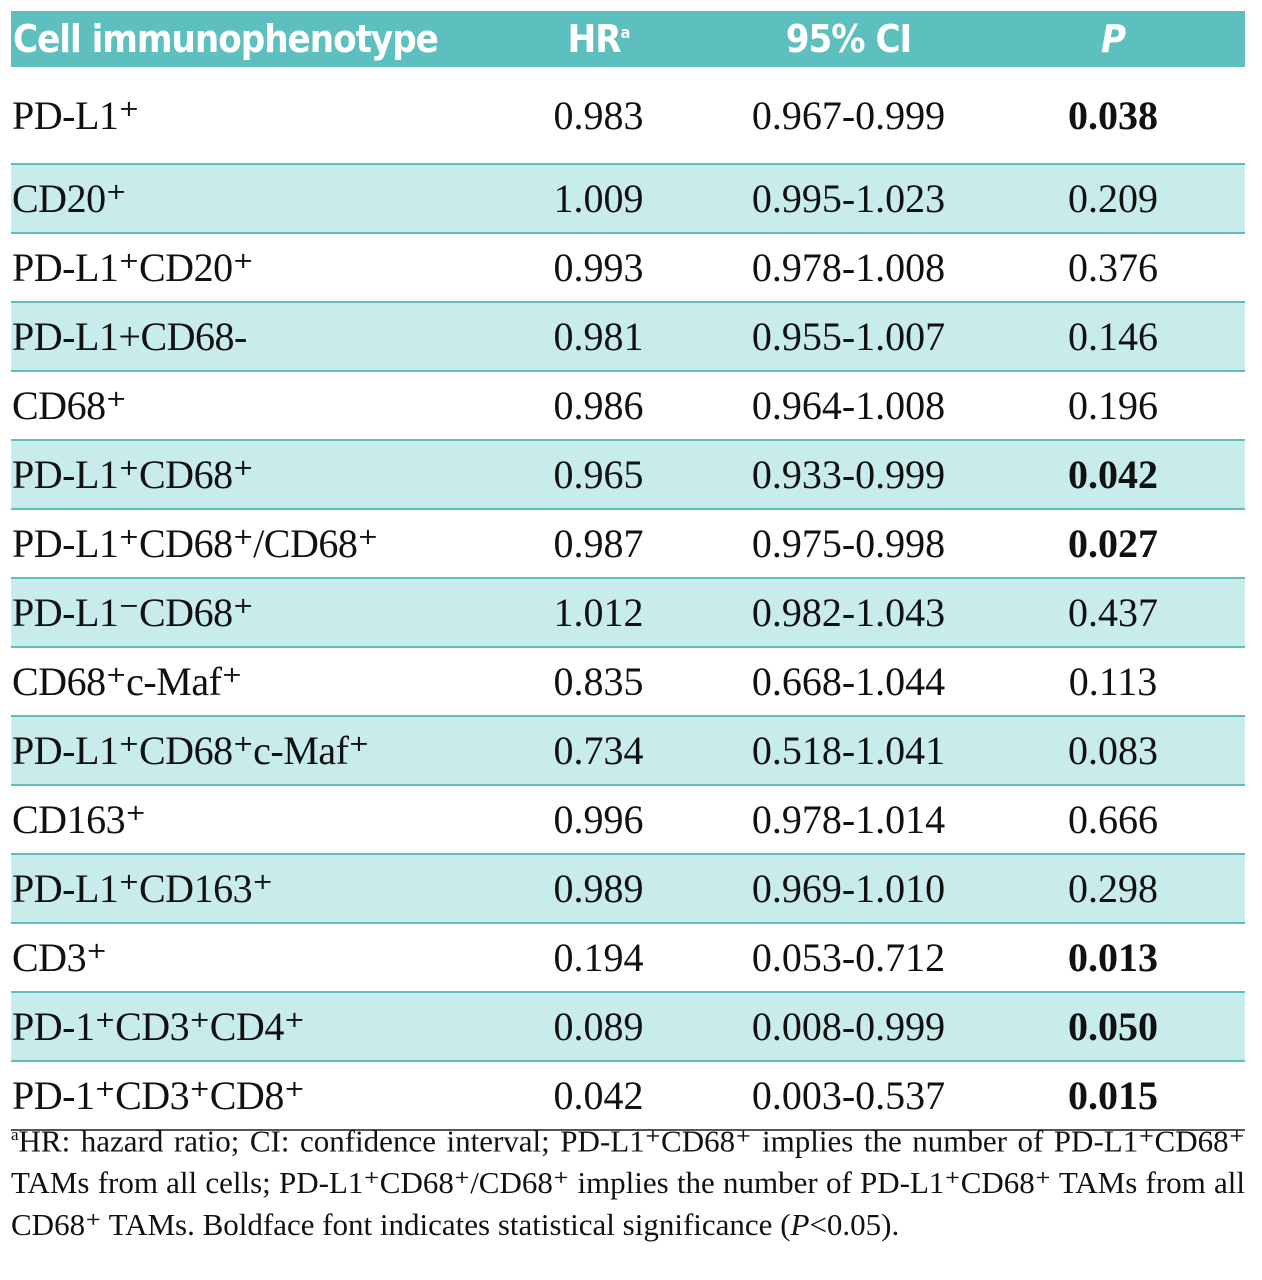 The image size is (1262, 1280). I want to click on row-cell-hr: 0.835, so click(598, 682).